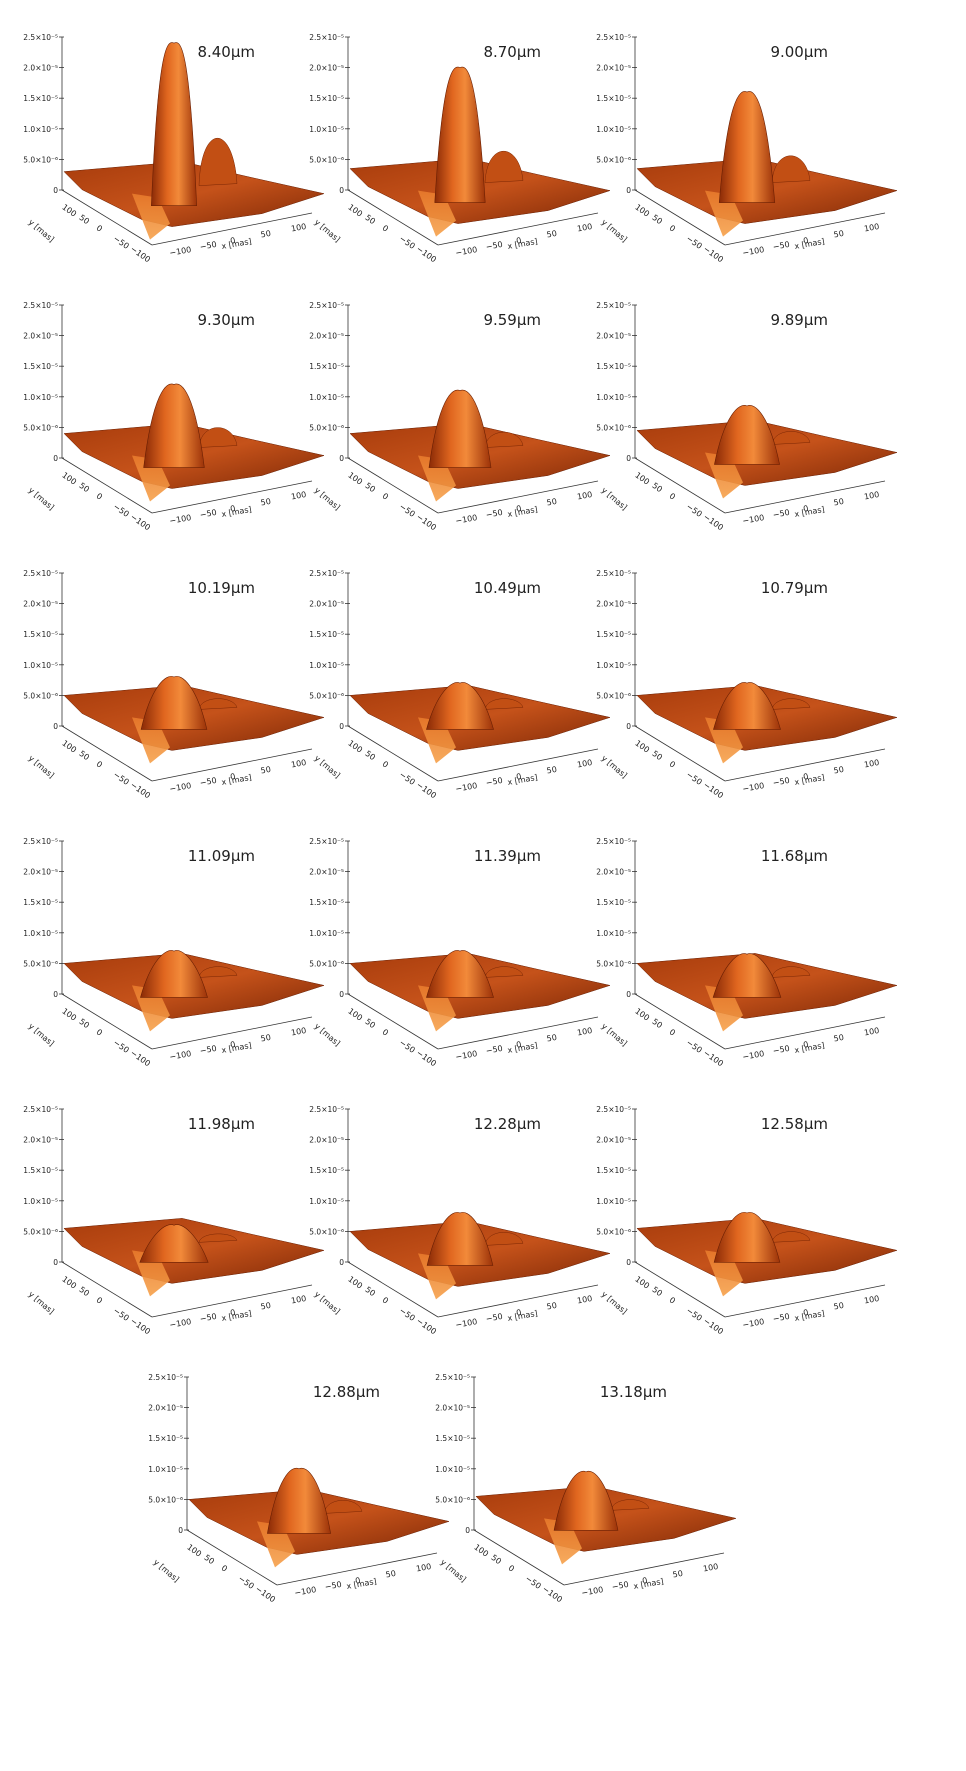  Describe the element at coordinates (871, 1032) in the screenshot. I see `x-tick-label: 100` at that location.